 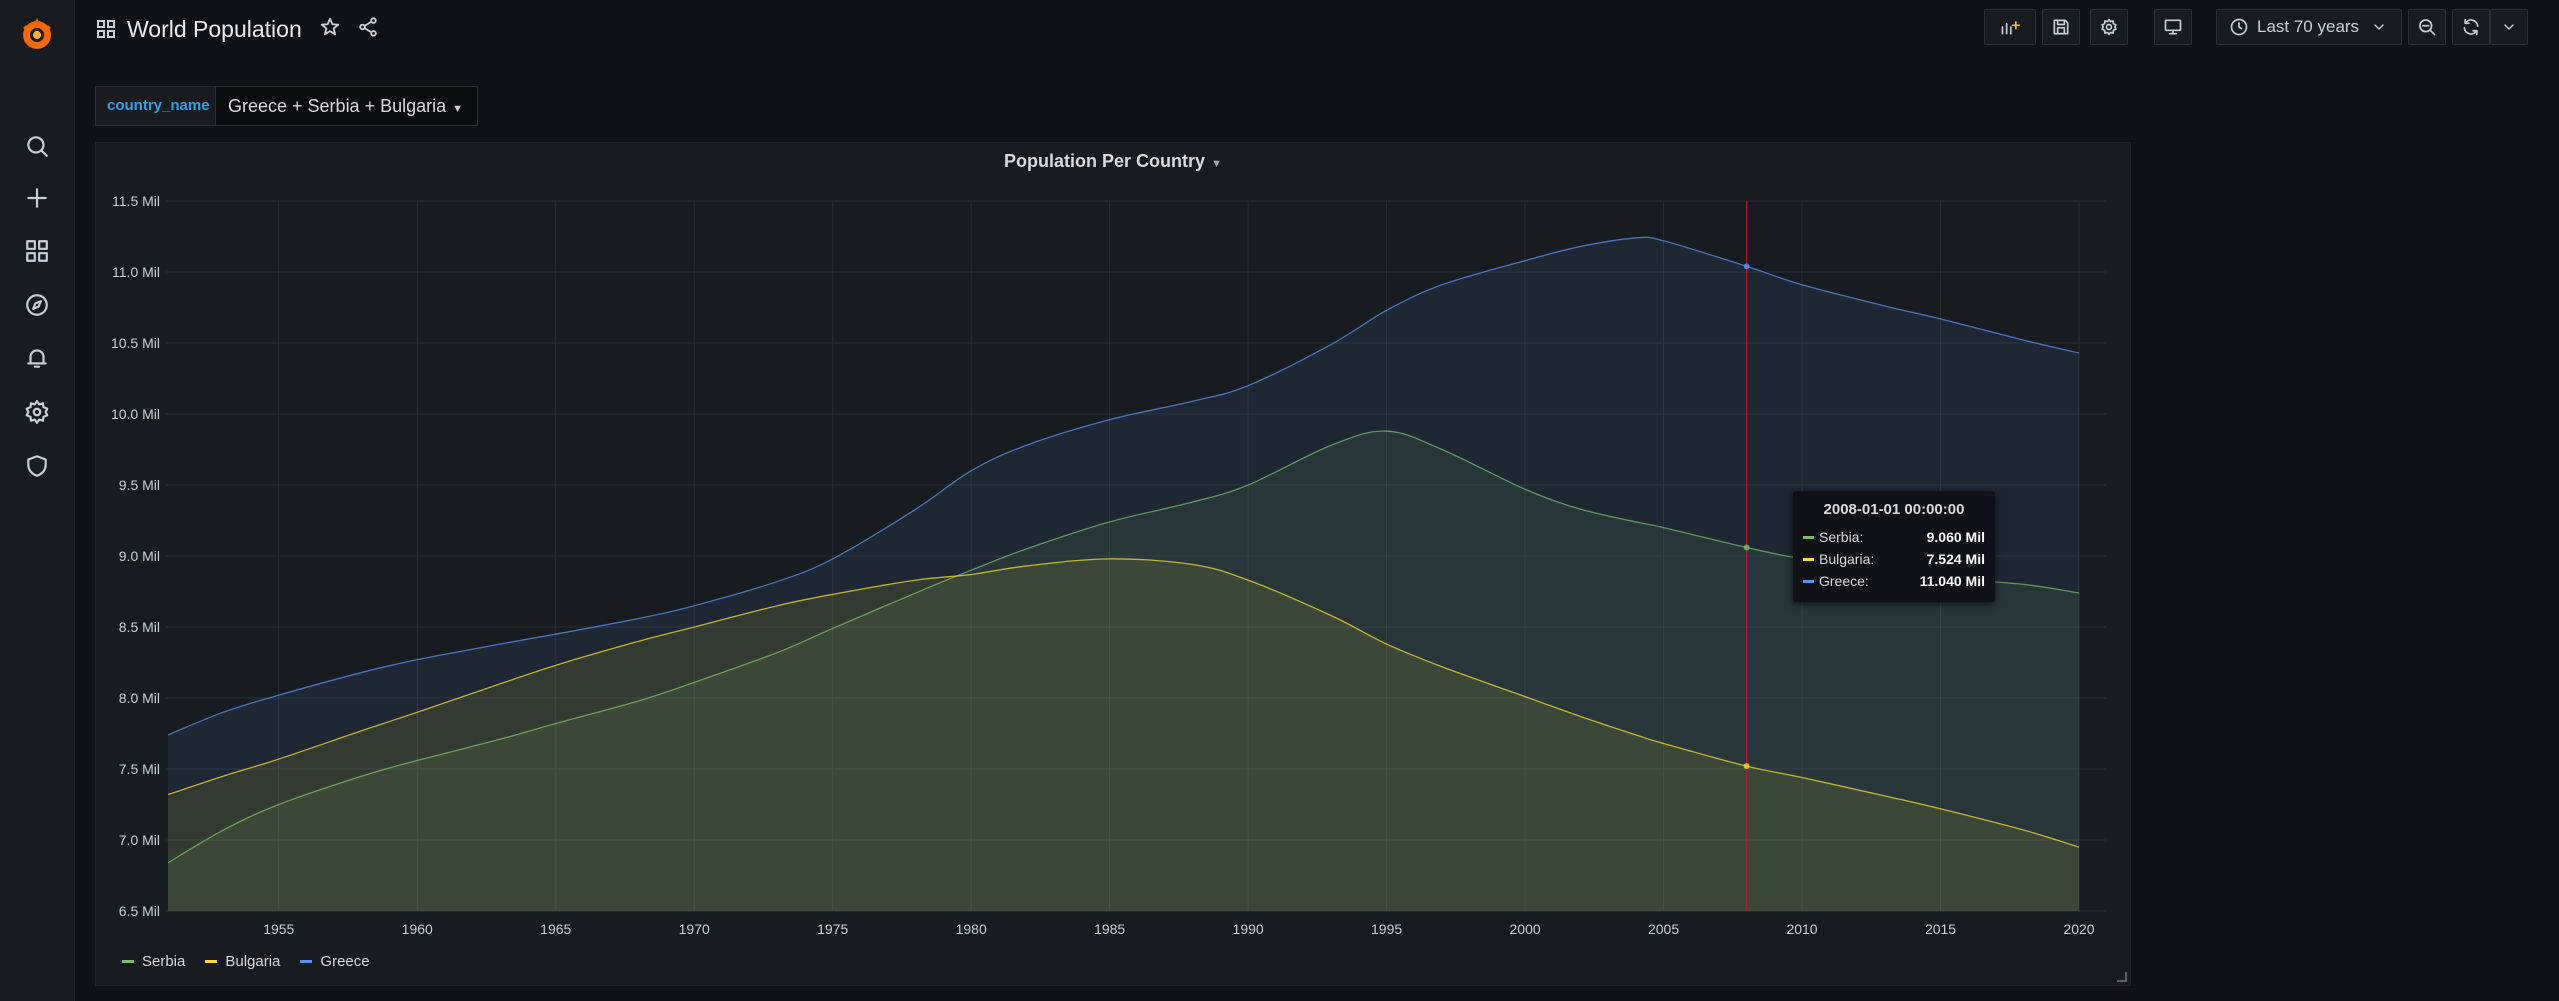 What do you see at coordinates (1105, 161) in the screenshot?
I see `panel-title-text: Population Per Country` at bounding box center [1105, 161].